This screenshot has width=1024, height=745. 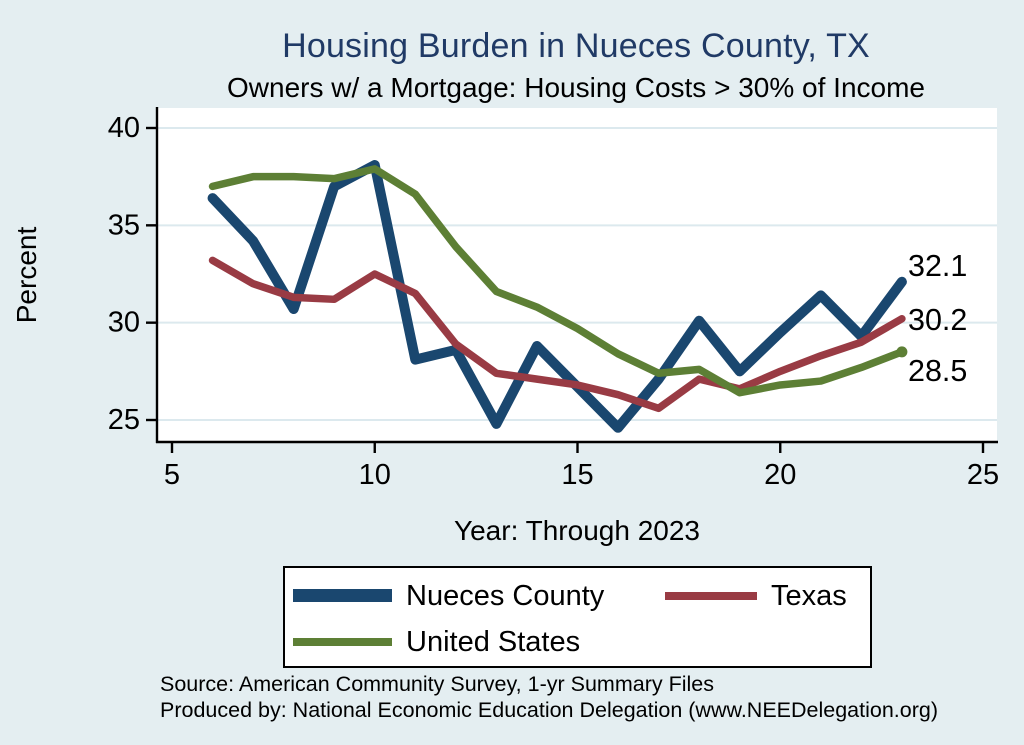 I want to click on x-tick-label-10: 10, so click(x=375, y=475).